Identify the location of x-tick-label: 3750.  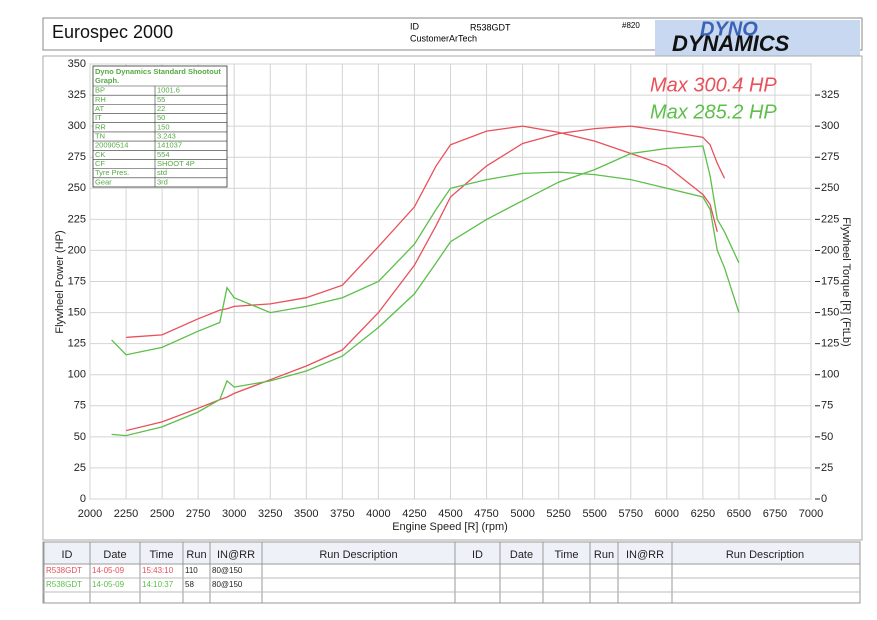
(342, 514).